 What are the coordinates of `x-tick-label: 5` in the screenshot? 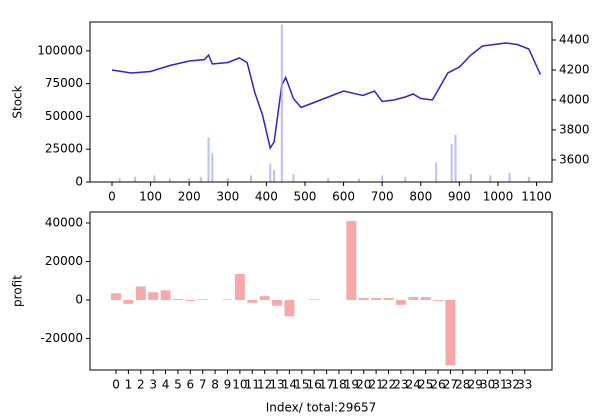 It's located at (178, 385).